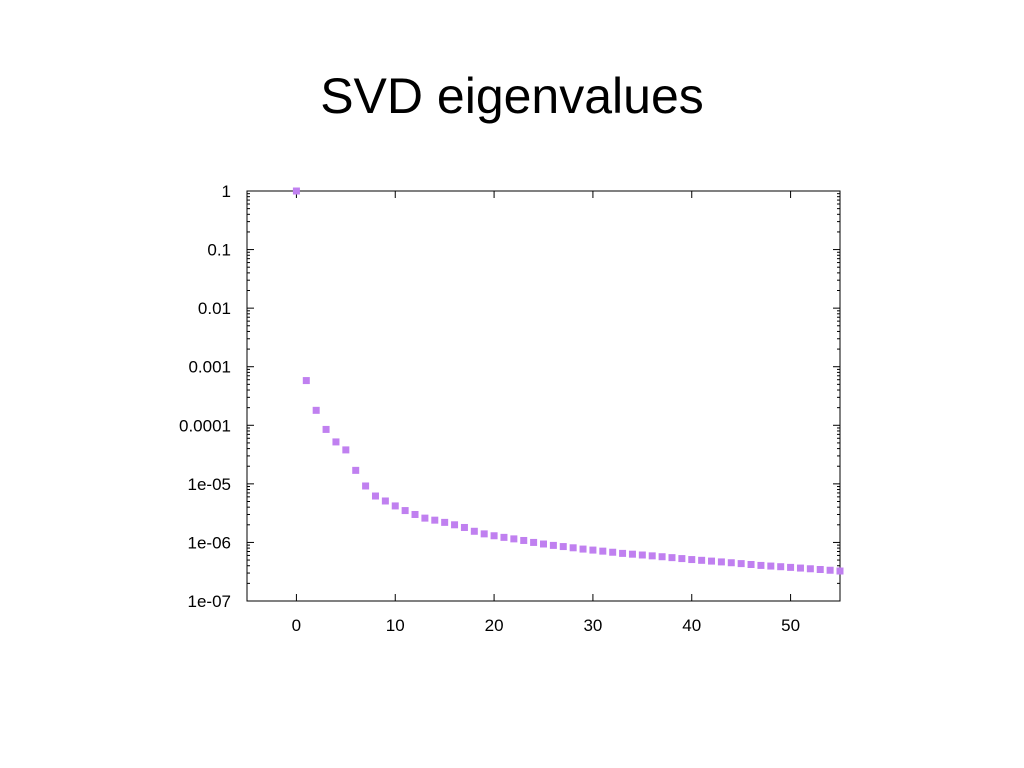  I want to click on y-tick-label: 1e-05, so click(209, 484).